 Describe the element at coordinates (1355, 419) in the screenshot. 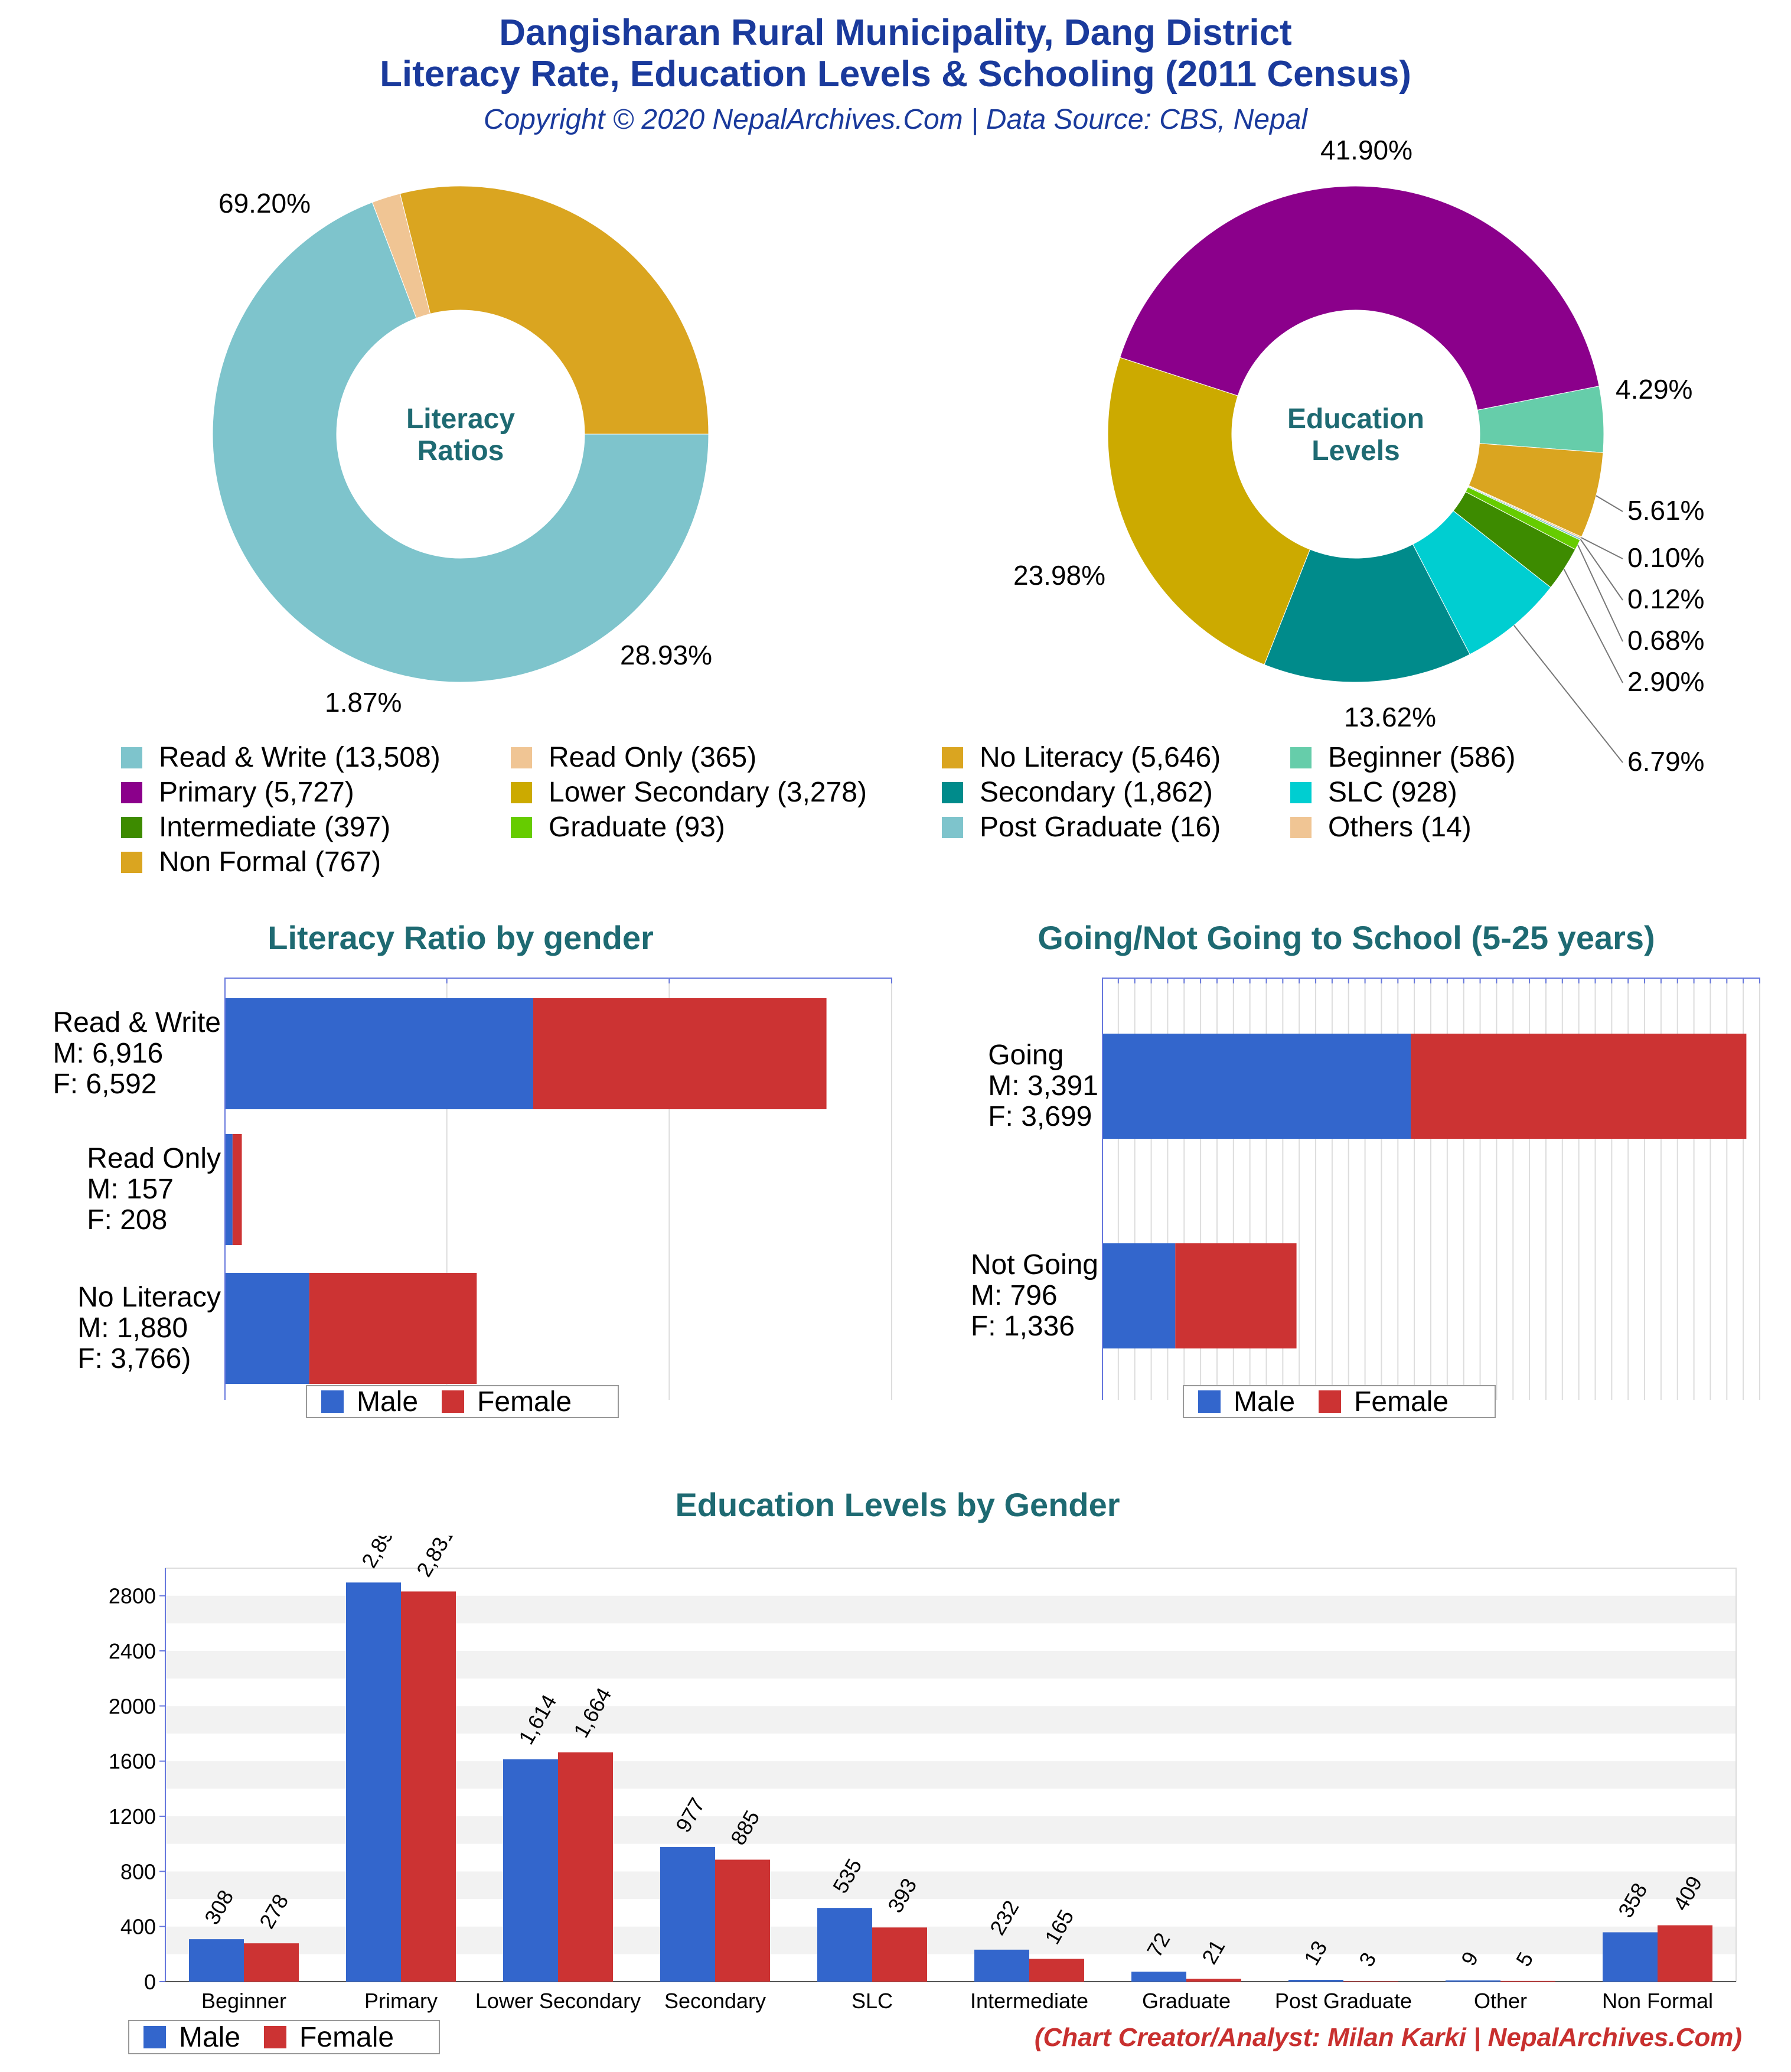

I see `donut-center-label: Education` at that location.